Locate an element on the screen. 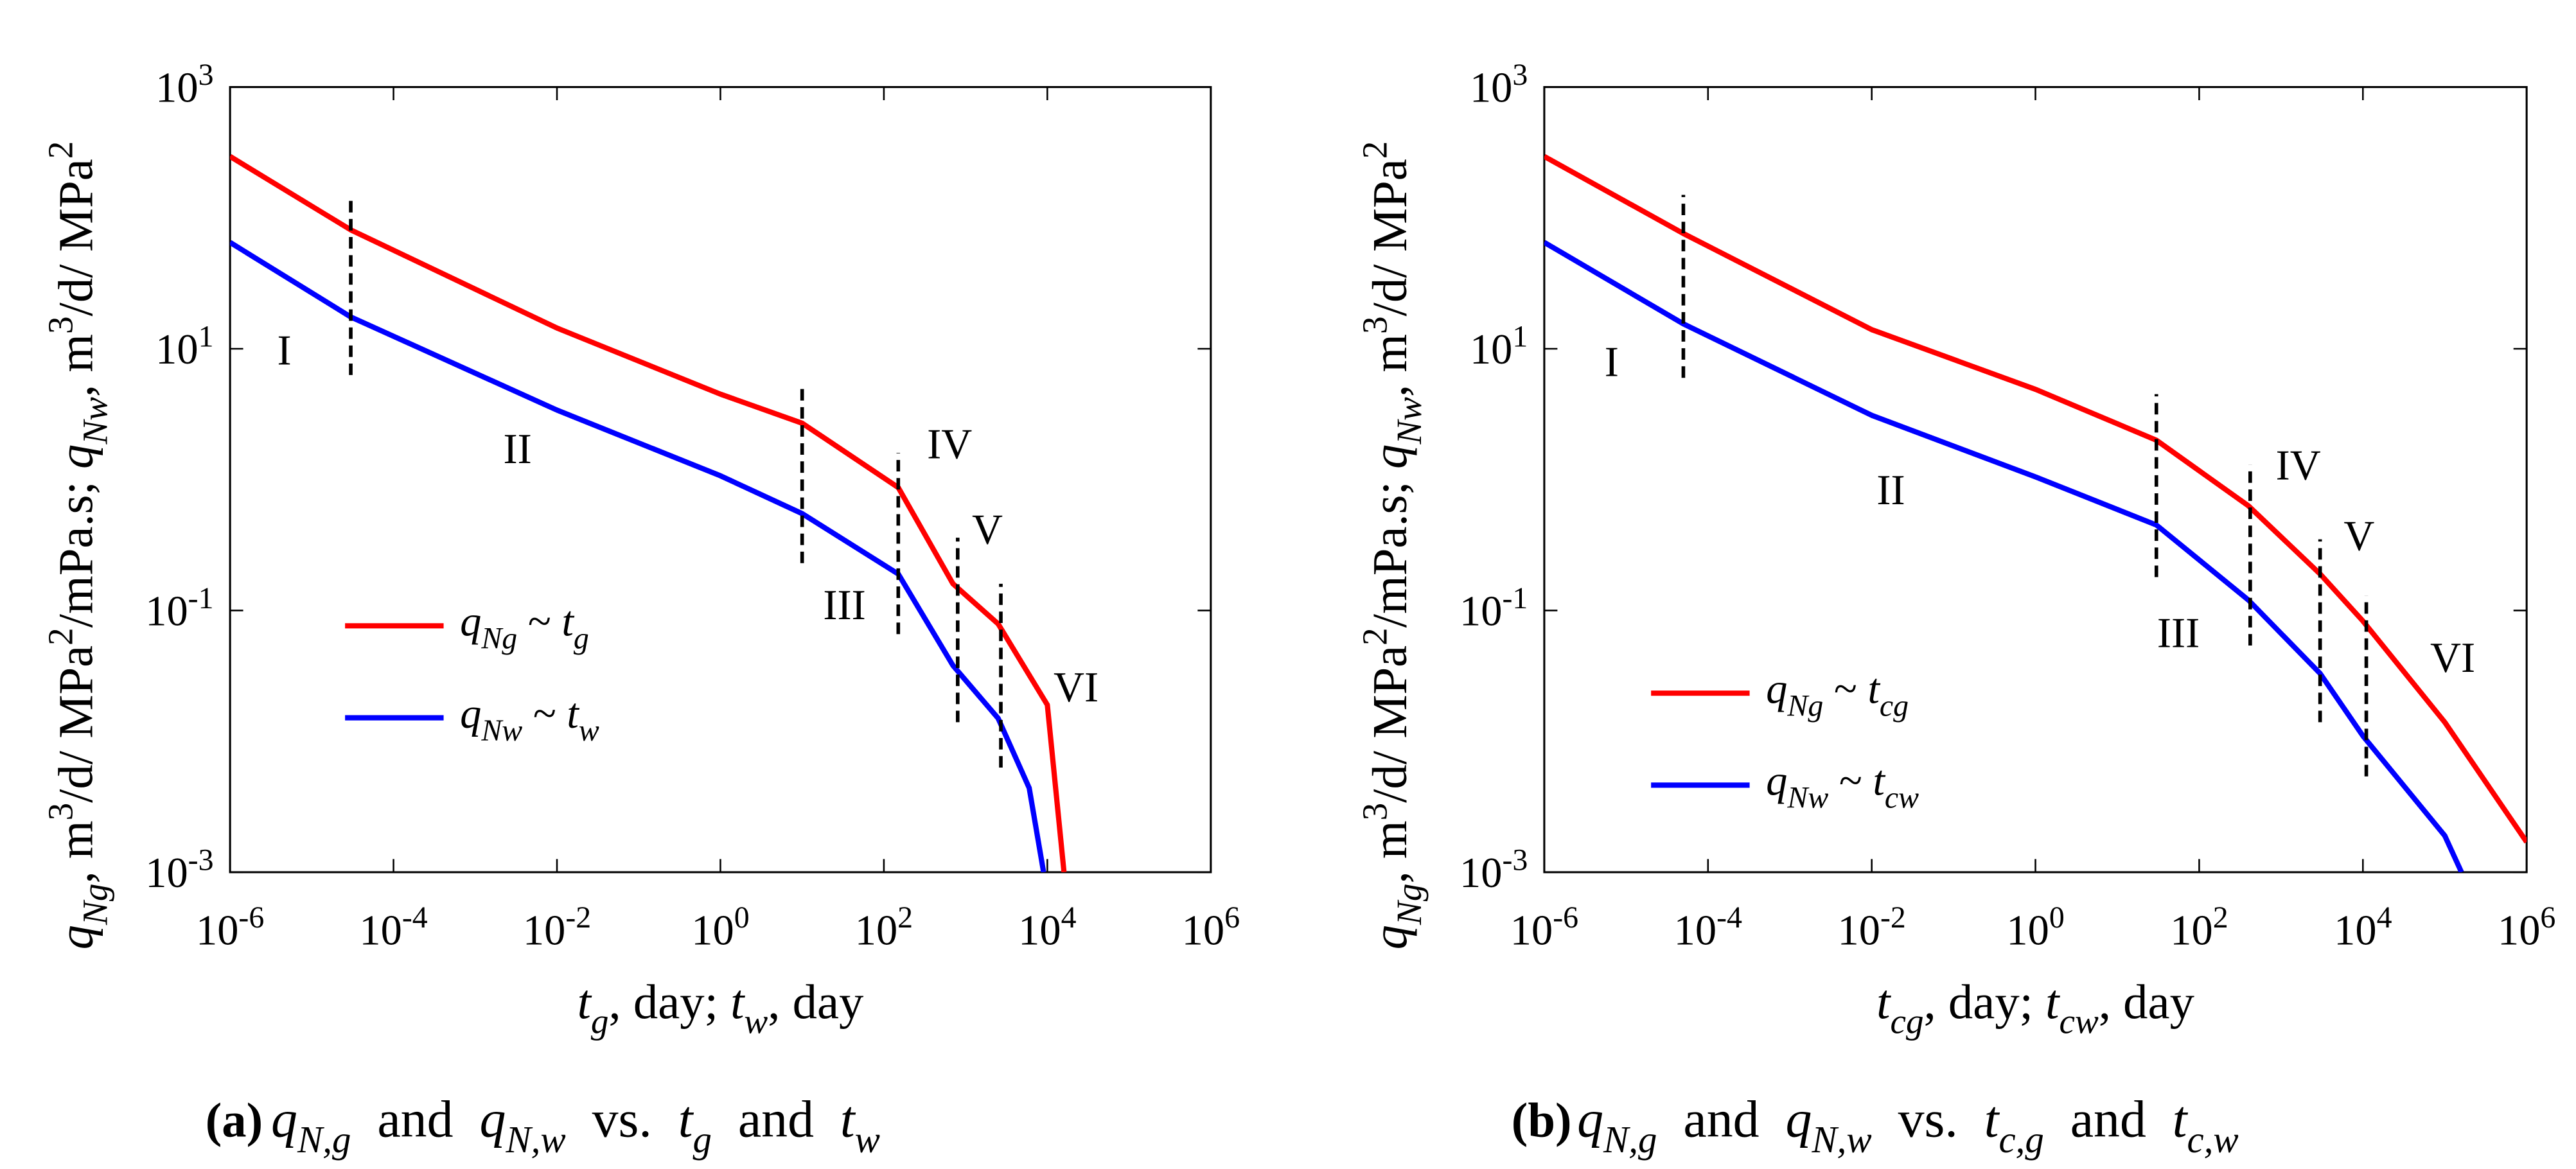  caption: qN,g and qN,w vs. tg and tw is located at coordinates (575, 1126).